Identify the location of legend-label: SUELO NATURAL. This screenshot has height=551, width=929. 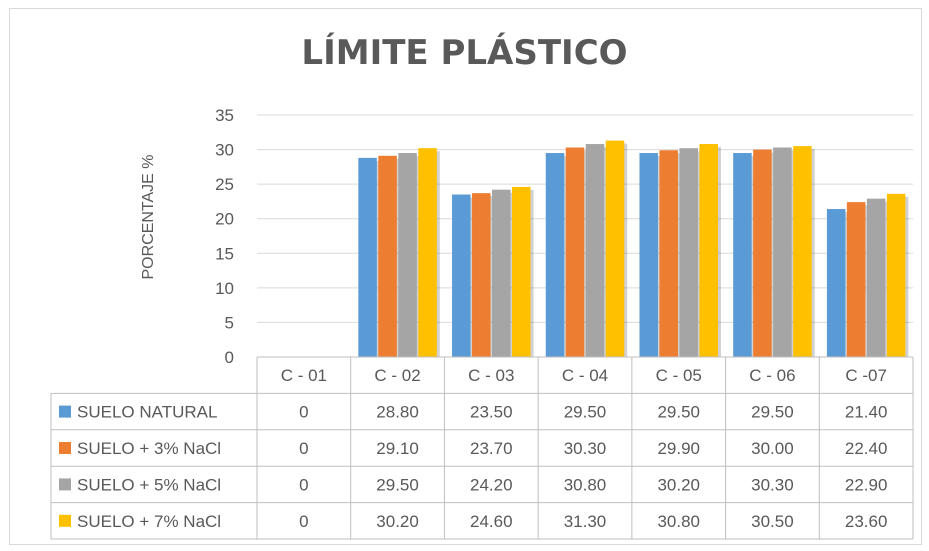
(147, 412).